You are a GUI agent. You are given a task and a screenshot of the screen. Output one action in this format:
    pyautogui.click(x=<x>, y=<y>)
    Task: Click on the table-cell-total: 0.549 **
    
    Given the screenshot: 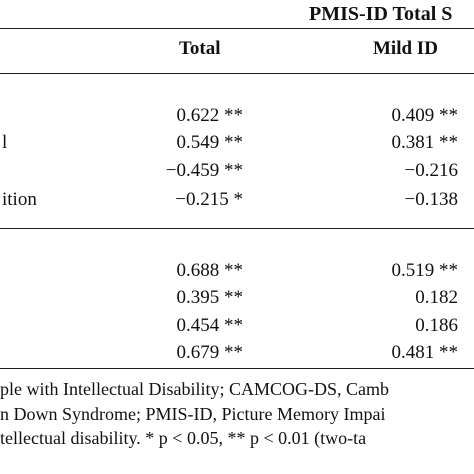 What is the action you would take?
    pyautogui.click(x=210, y=142)
    